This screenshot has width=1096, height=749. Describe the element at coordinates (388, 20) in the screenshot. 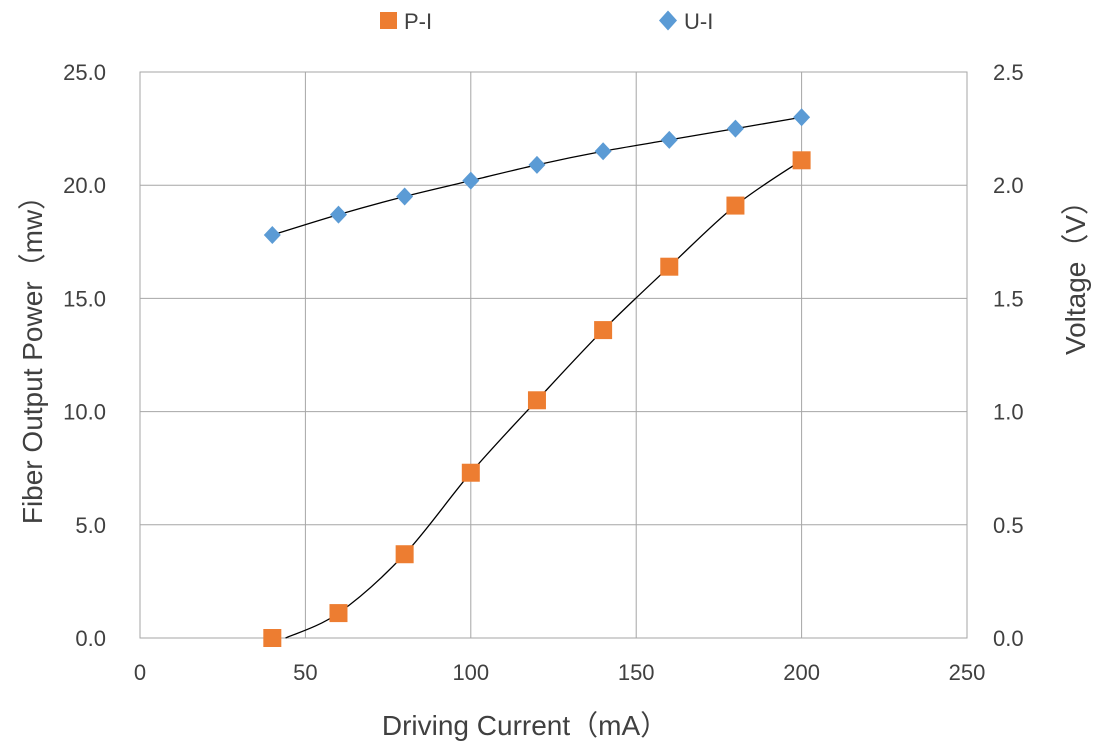

I see `legend-marker-p-i` at that location.